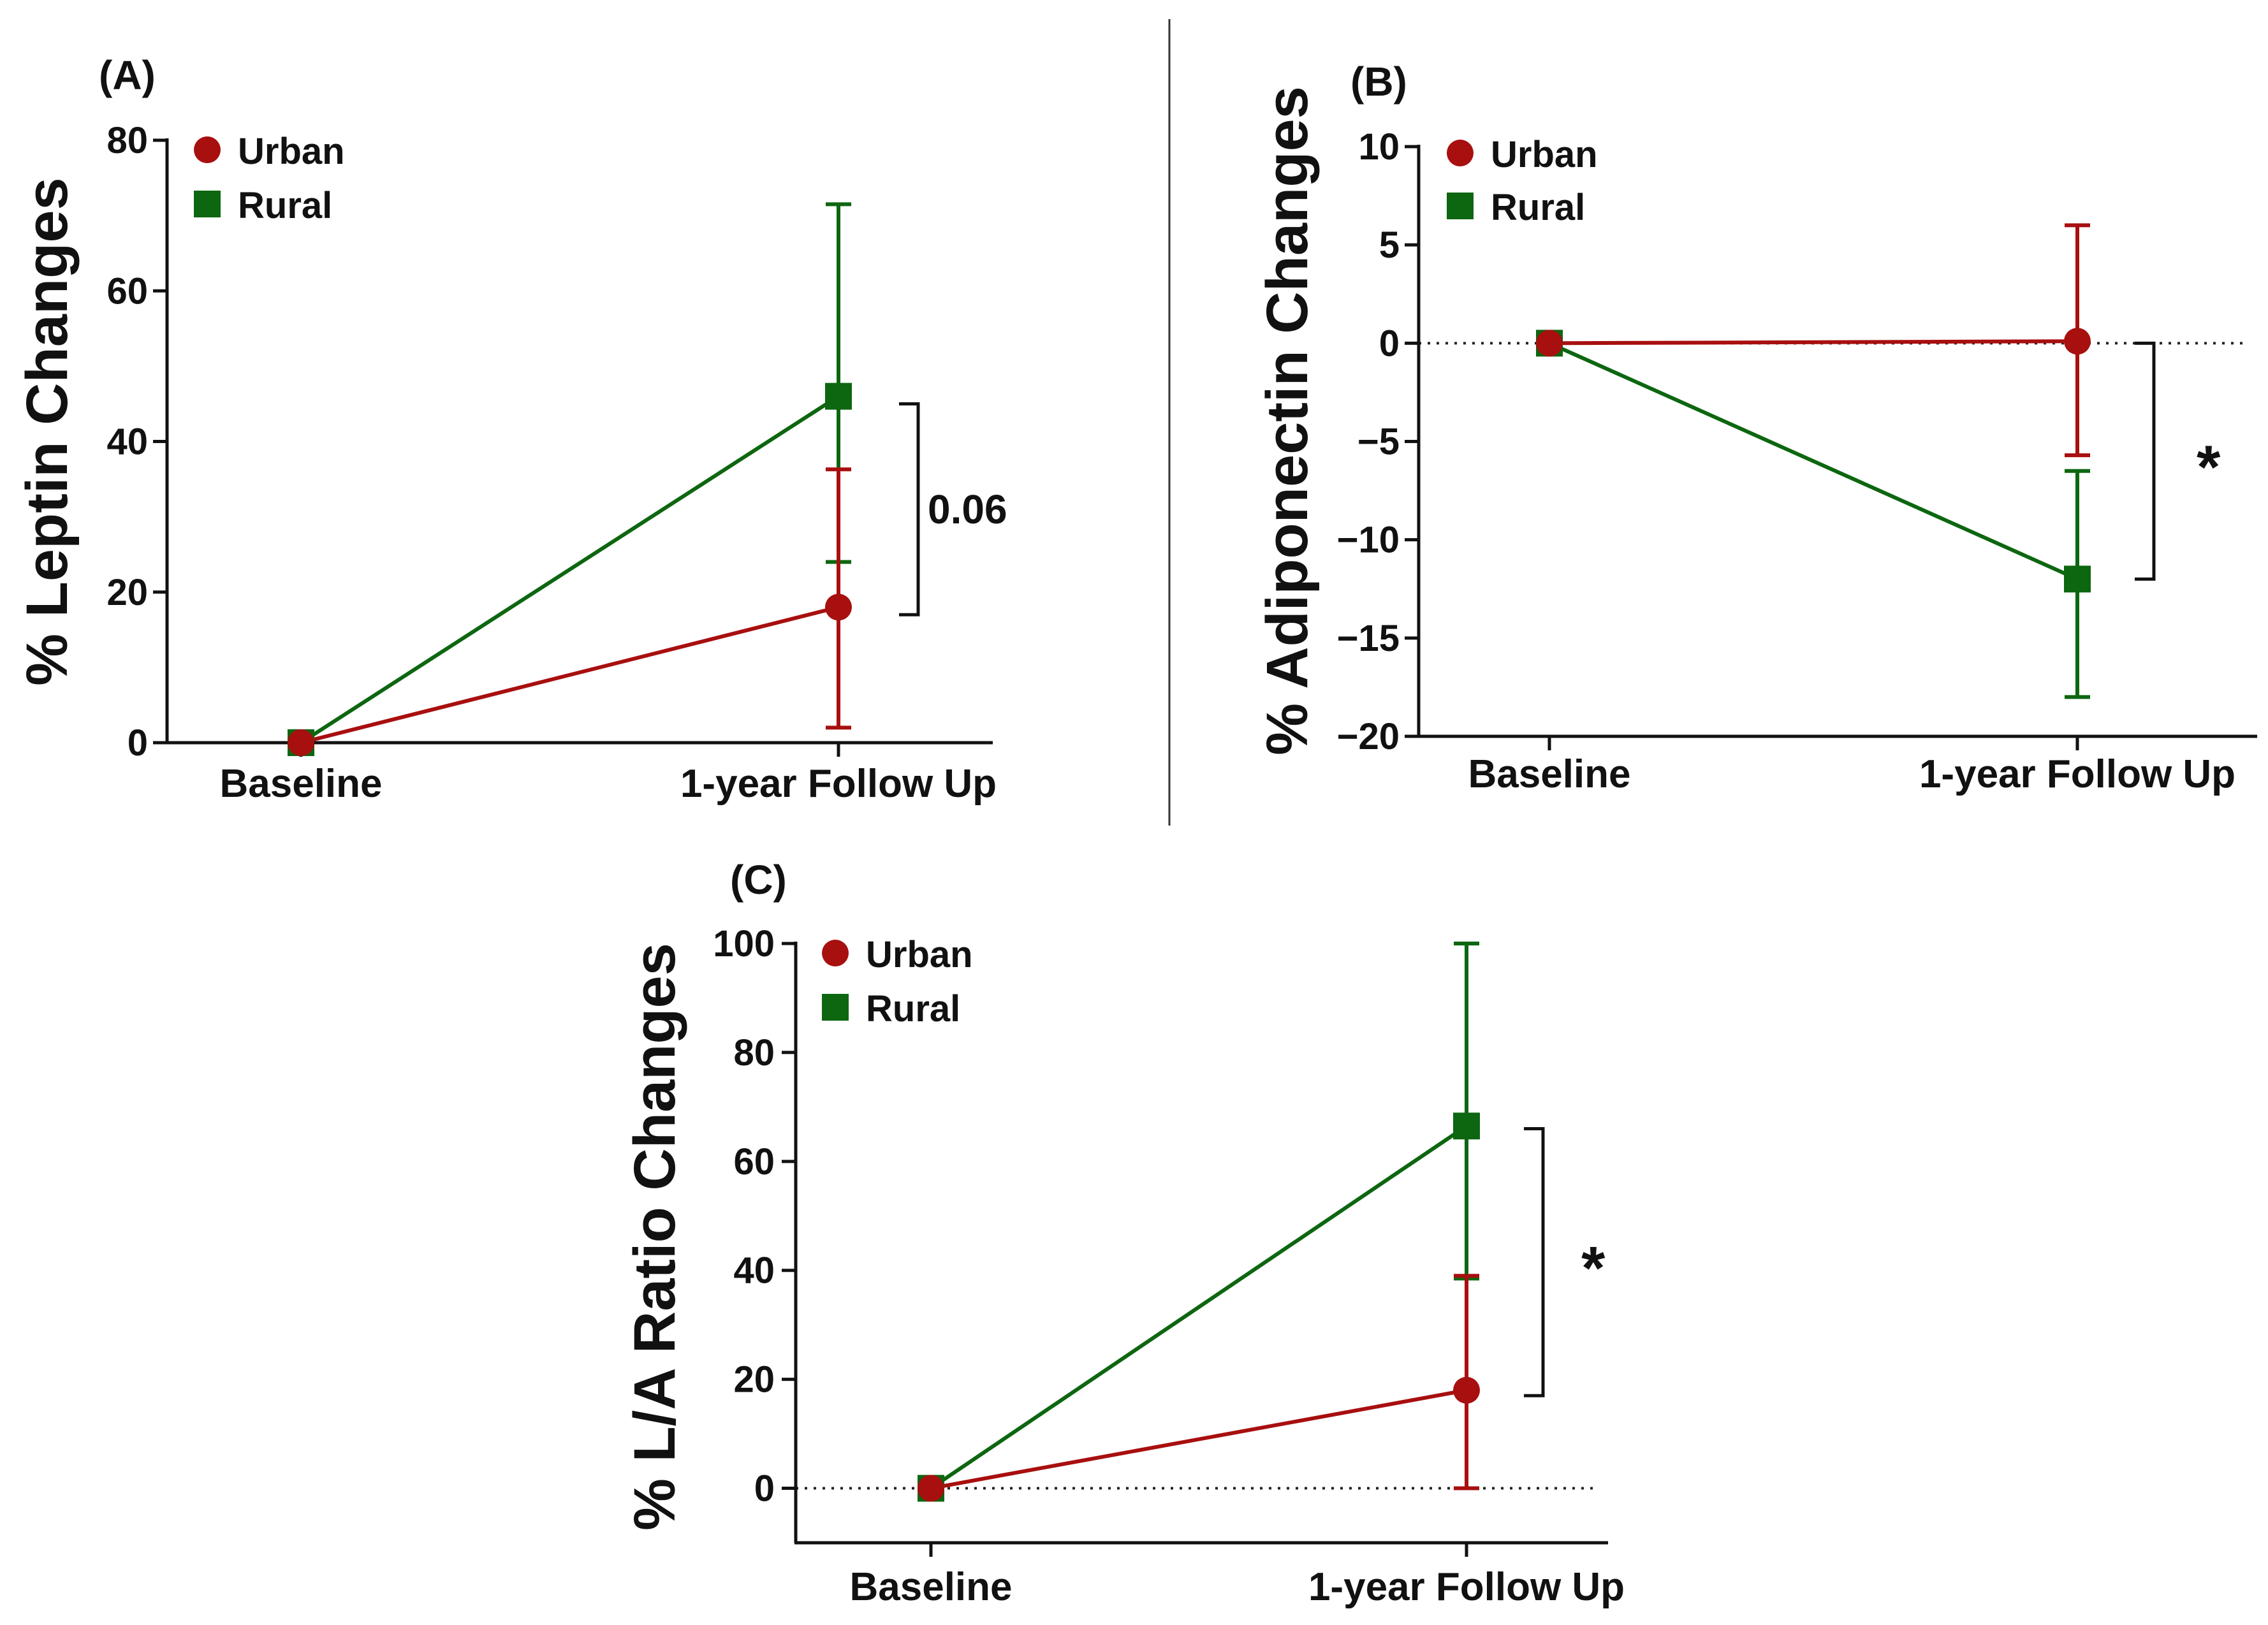  I want to click on y-tick-label: 10, so click(1379, 147).